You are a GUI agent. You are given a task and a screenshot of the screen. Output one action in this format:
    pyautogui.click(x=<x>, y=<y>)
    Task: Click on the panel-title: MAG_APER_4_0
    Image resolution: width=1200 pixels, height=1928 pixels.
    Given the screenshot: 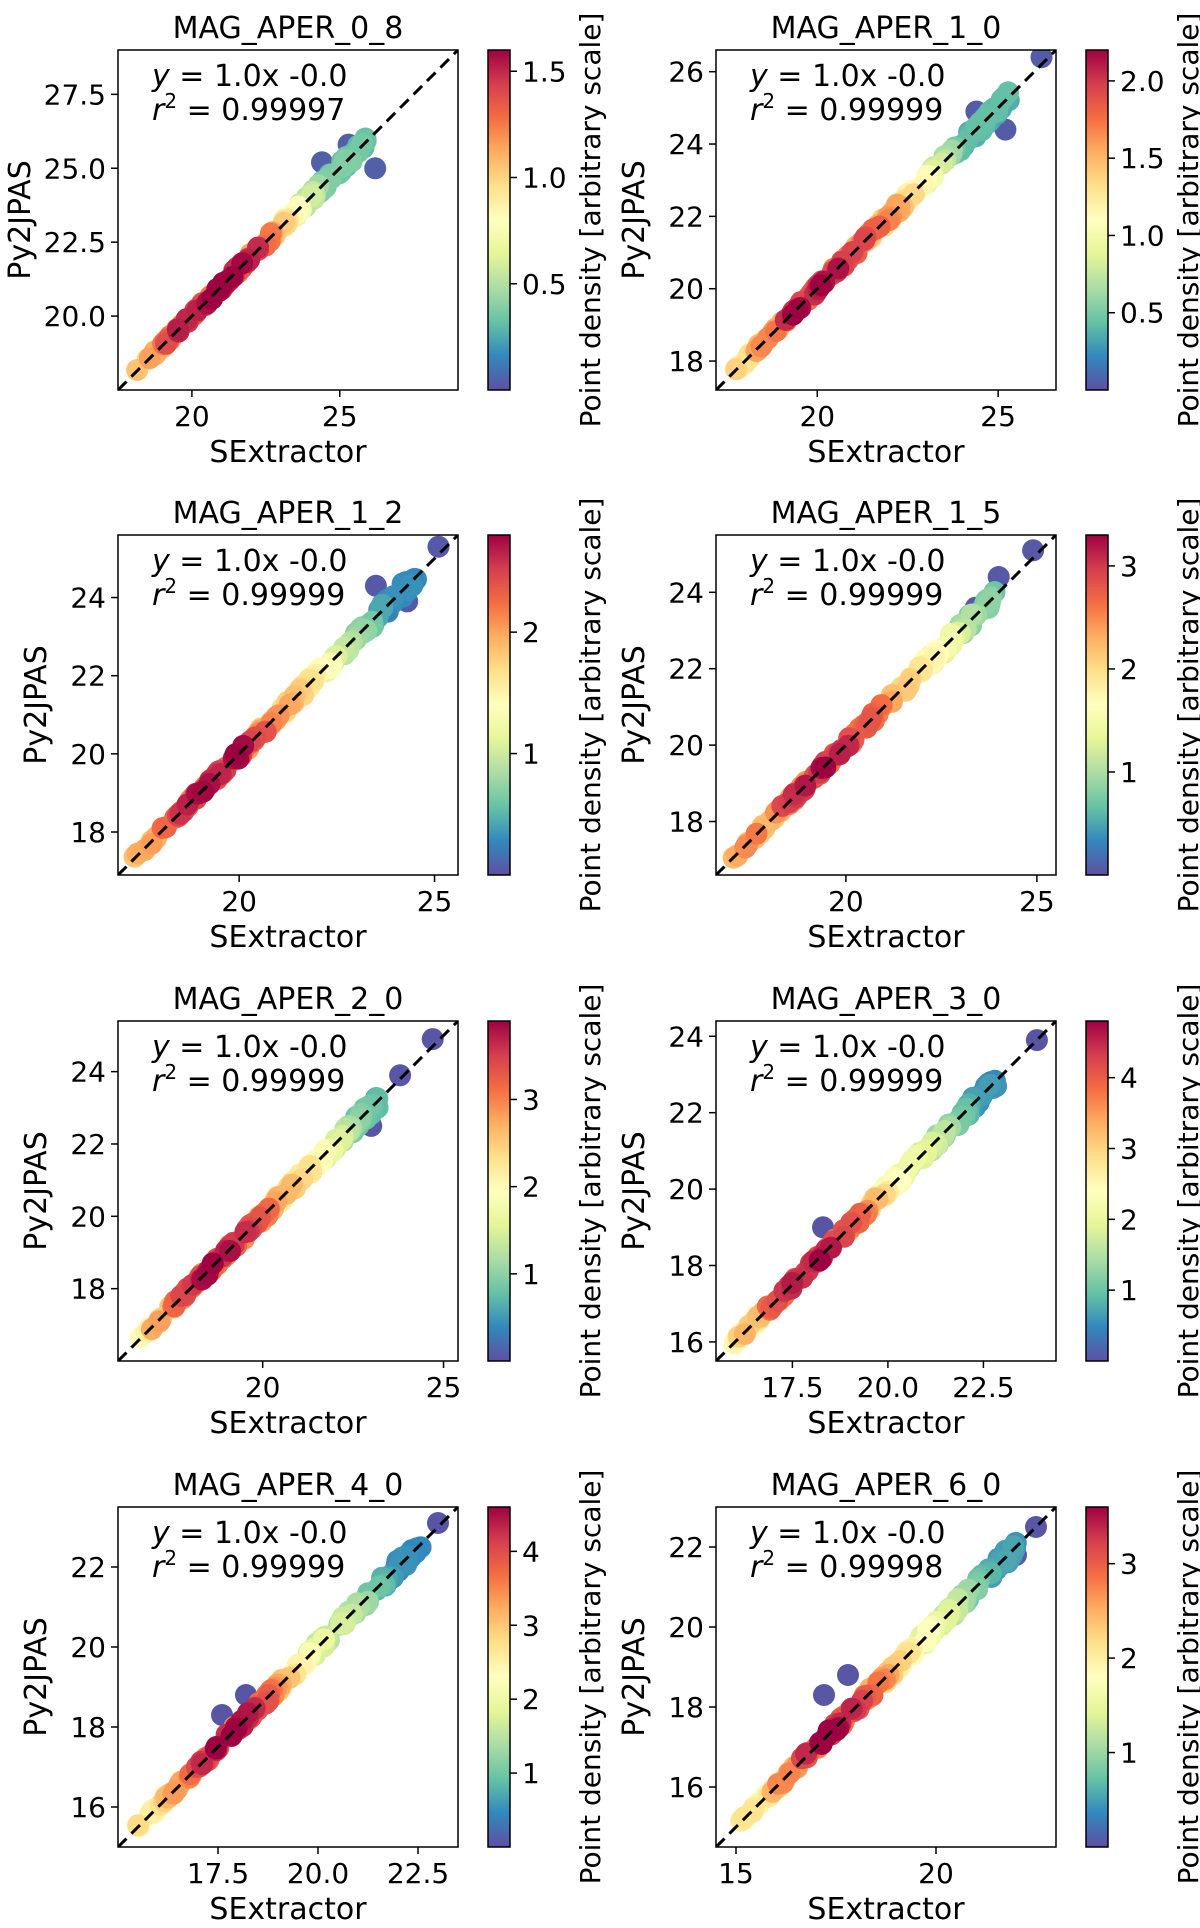 What is the action you would take?
    pyautogui.click(x=288, y=1485)
    